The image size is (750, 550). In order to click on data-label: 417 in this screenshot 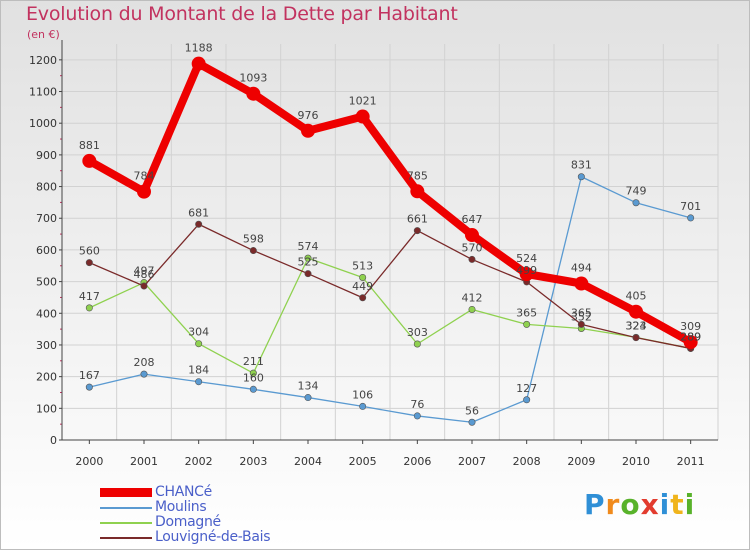, I will do `click(89, 296)`.